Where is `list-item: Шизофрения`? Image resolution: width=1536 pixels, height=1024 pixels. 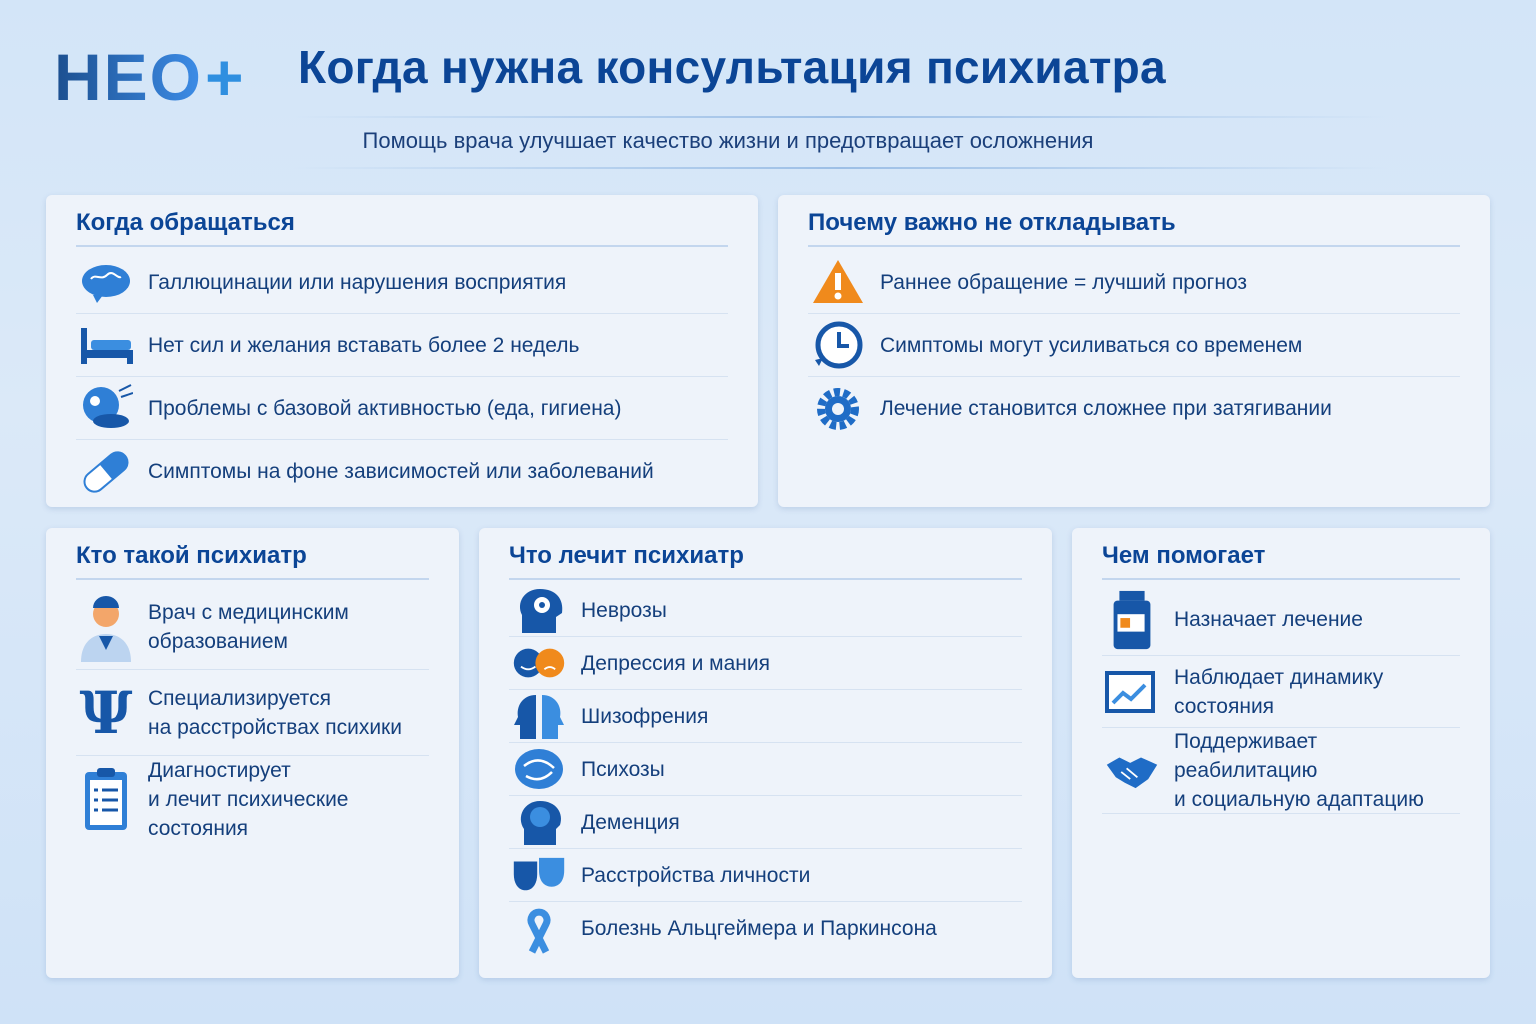
list-item: Шизофрения is located at coordinates (765, 716).